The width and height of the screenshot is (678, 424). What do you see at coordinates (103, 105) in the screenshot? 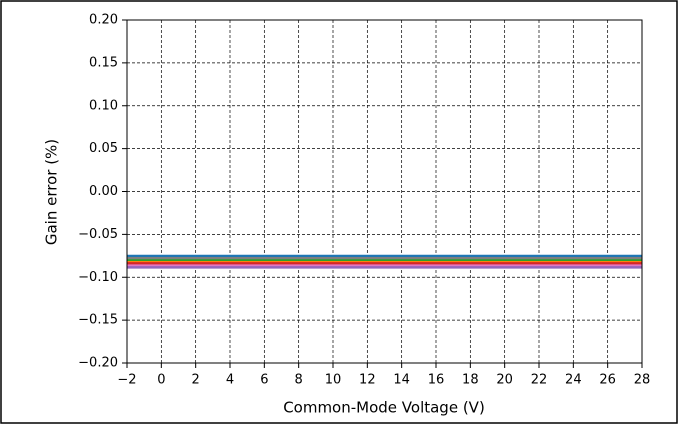
I see `y-tick-label: 0.10` at bounding box center [103, 105].